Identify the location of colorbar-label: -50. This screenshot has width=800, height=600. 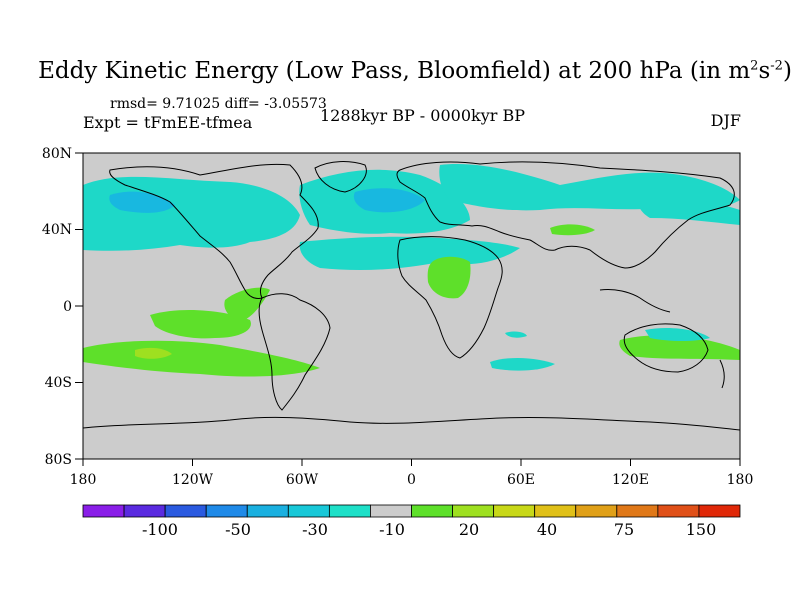
(238, 529).